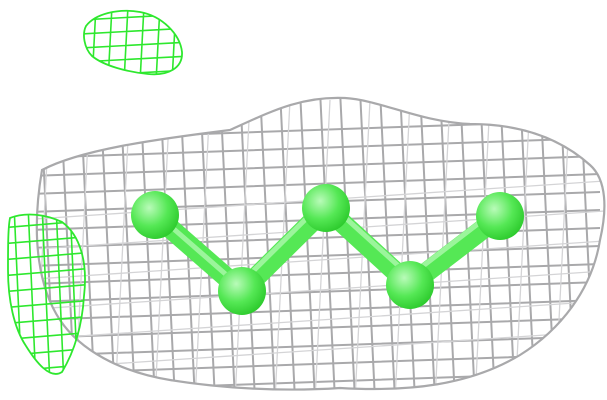 This screenshot has height=400, width=607. I want to click on green-density-mesh-left, so click(46, 294).